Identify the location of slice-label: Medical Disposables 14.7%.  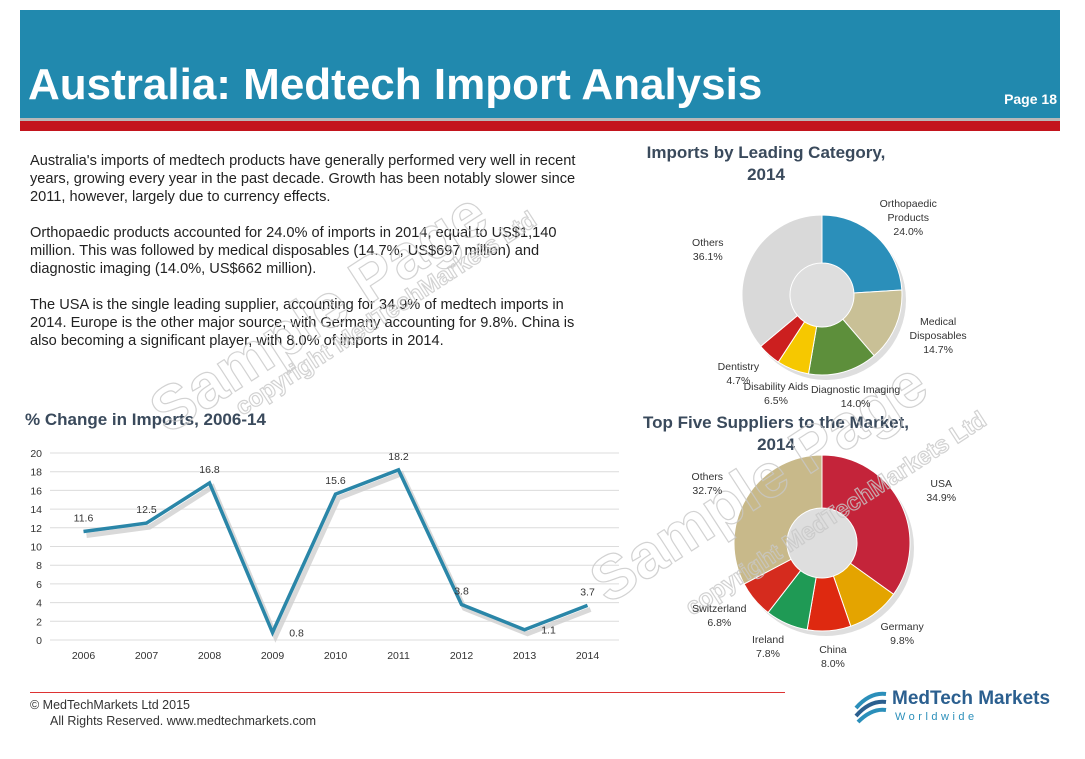
(938, 336).